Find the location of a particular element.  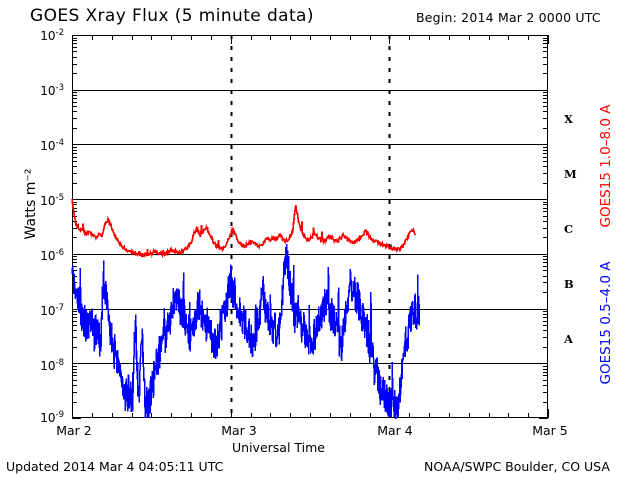

x-tick-label: Mar 5 is located at coordinates (550, 430).